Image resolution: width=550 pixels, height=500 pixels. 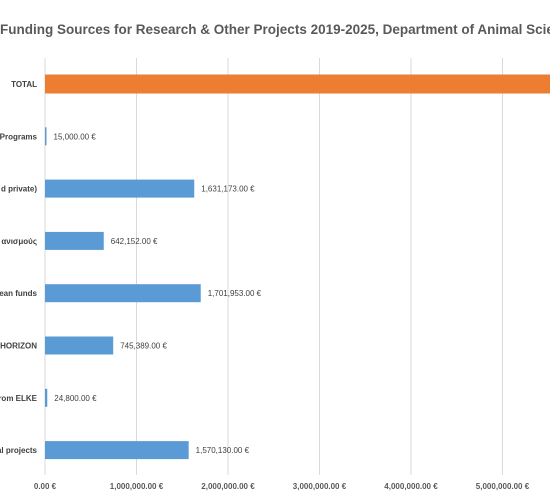 What do you see at coordinates (223, 450) in the screenshot?
I see `data-label: 1,570,130.00 €` at bounding box center [223, 450].